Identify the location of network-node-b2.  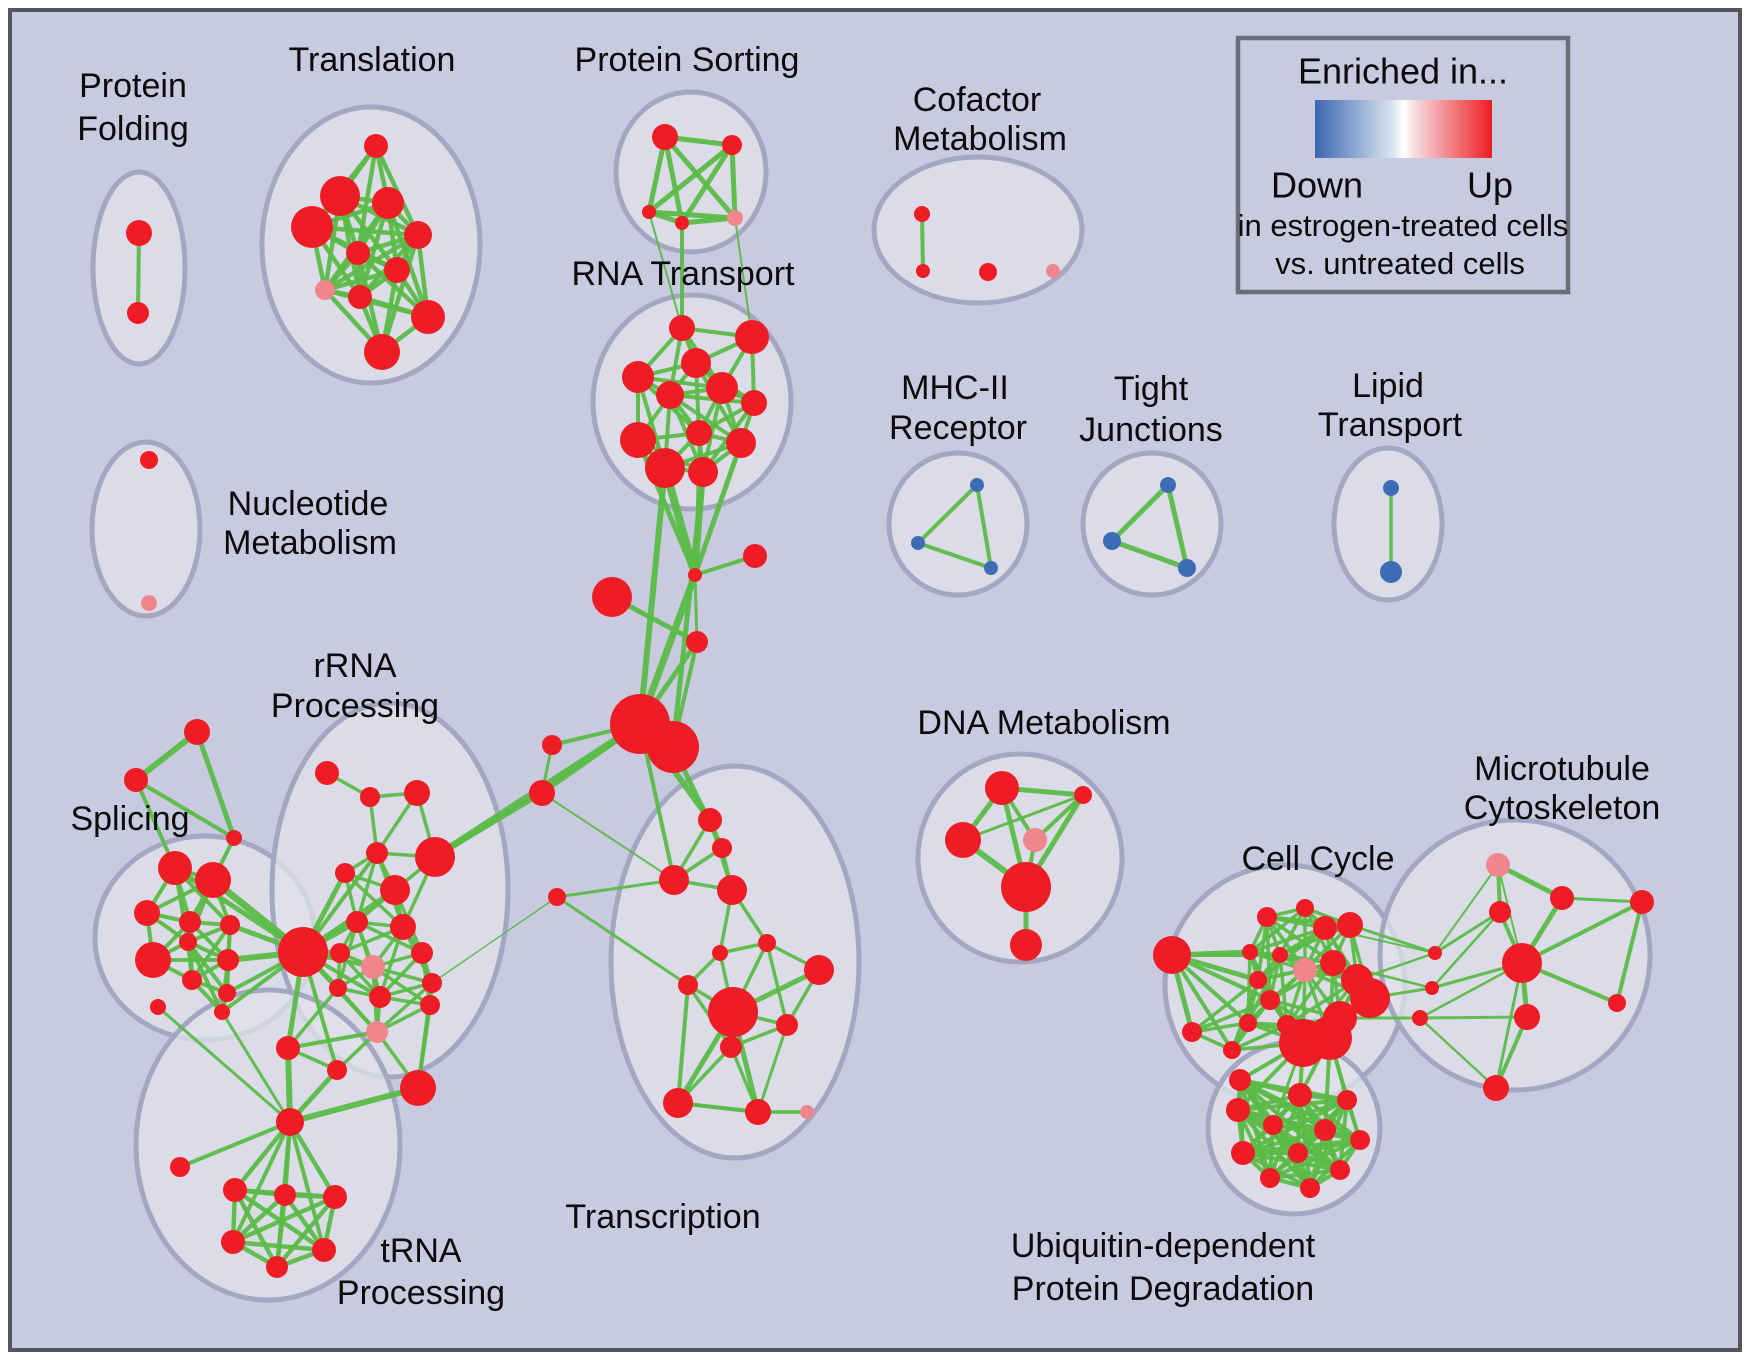
(1432, 988).